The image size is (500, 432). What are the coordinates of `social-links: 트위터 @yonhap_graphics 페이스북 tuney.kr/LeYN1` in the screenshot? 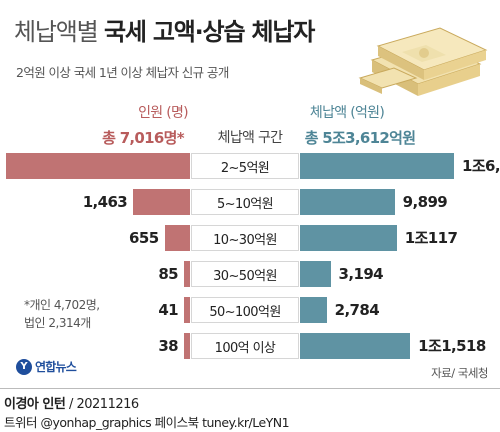 It's located at (147, 422).